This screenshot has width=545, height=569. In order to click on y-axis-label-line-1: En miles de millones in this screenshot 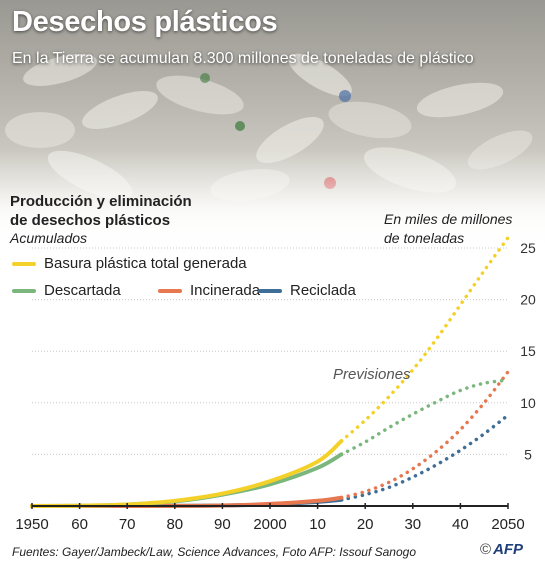, I will do `click(448, 219)`.